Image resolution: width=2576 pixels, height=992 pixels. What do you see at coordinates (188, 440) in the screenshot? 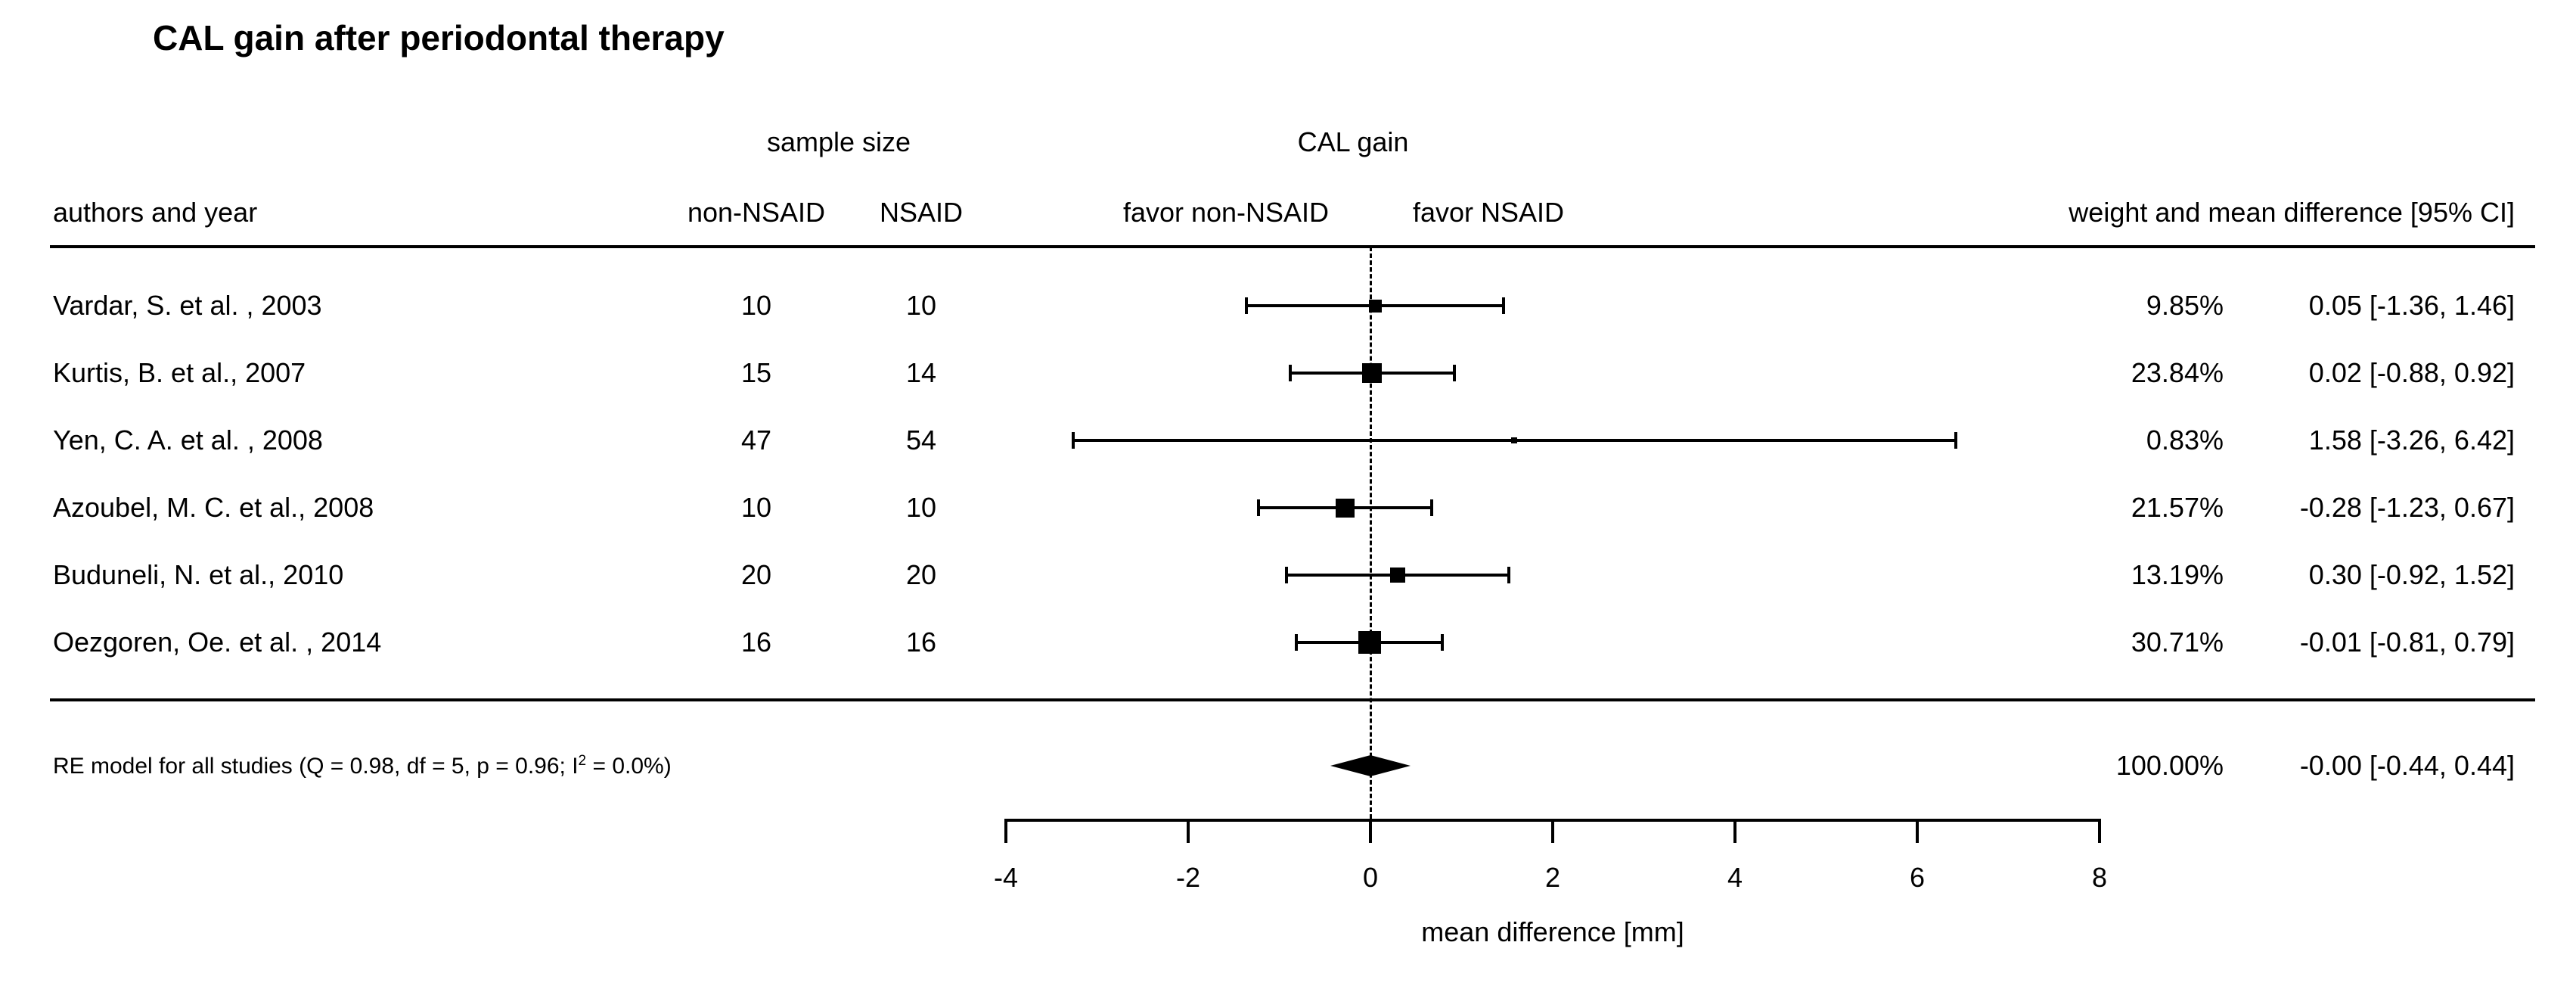
I see `study-author: Yen, C. A. et al. , 2008` at bounding box center [188, 440].